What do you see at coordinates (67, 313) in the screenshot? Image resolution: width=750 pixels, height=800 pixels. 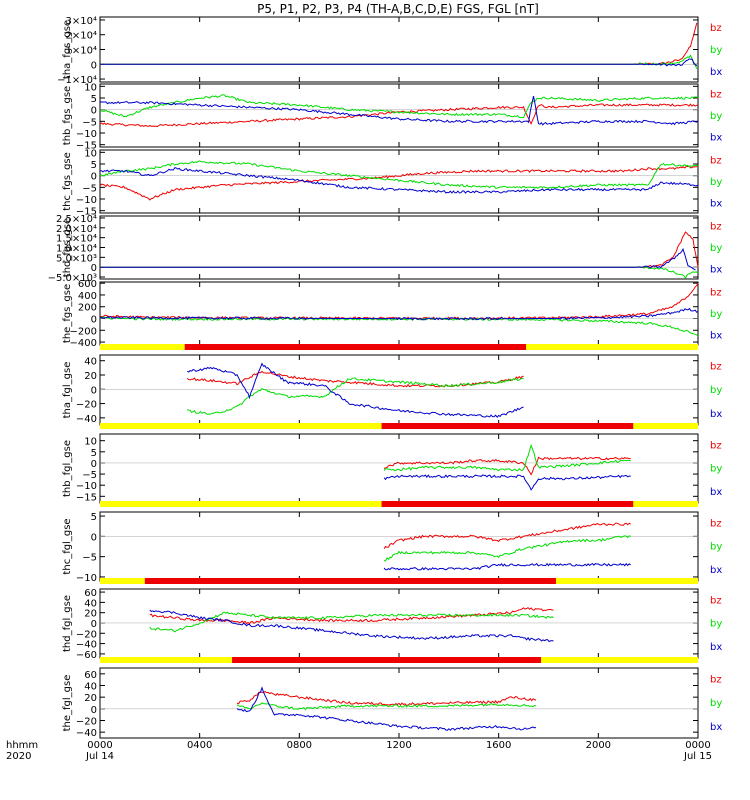 I see `y-axis-label: the_fgs_gse` at bounding box center [67, 313].